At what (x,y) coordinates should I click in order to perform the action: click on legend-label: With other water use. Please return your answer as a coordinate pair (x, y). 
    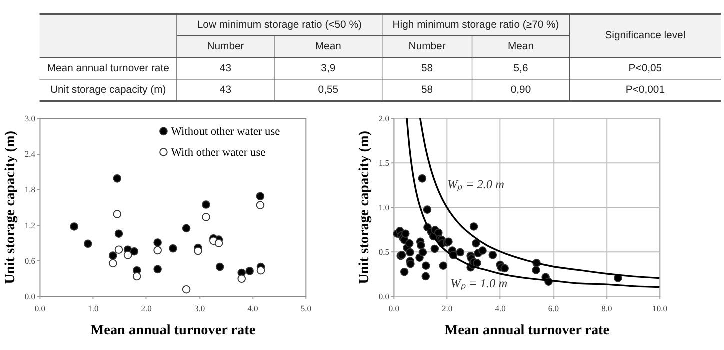
    Looking at the image, I should click on (218, 153).